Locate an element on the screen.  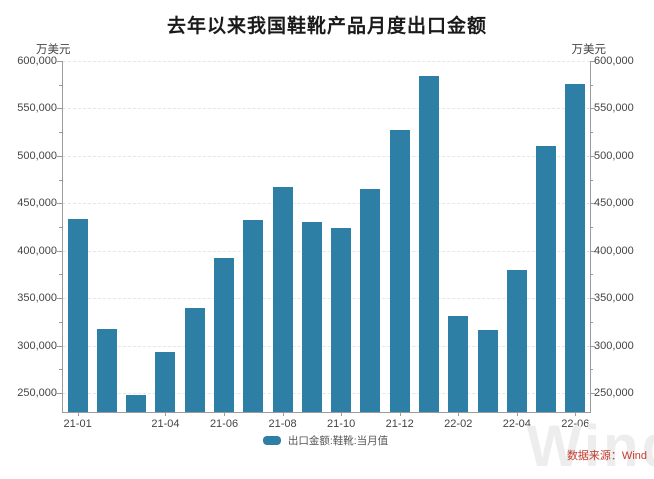
y-axis-unit-right: 万美元 is located at coordinates (589, 50).